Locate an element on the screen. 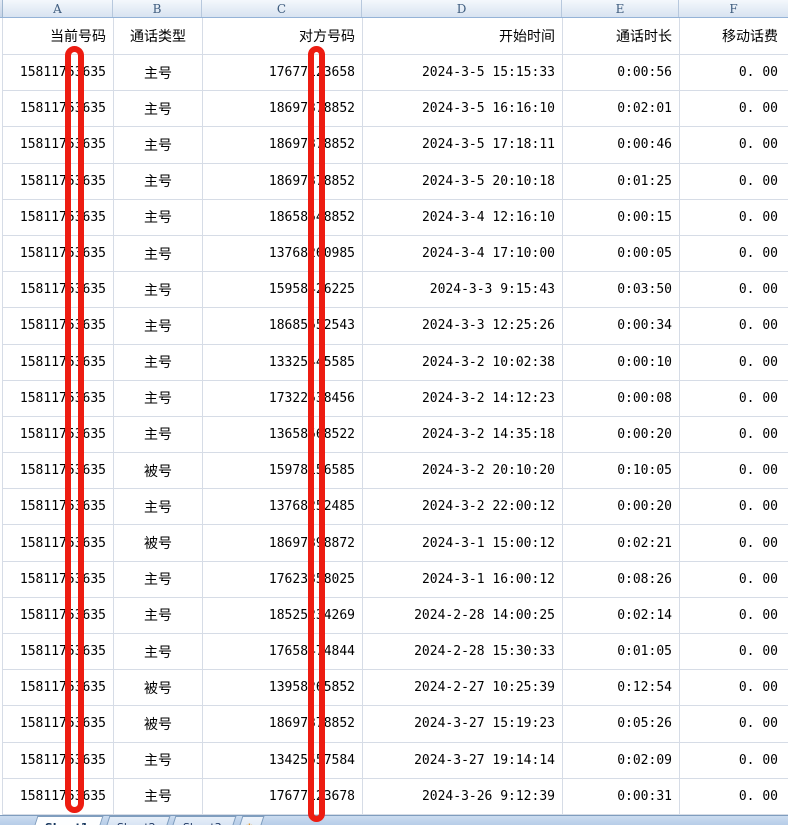 This screenshot has height=825, width=788. cell-current-row5: 15811753635 is located at coordinates (58, 217).